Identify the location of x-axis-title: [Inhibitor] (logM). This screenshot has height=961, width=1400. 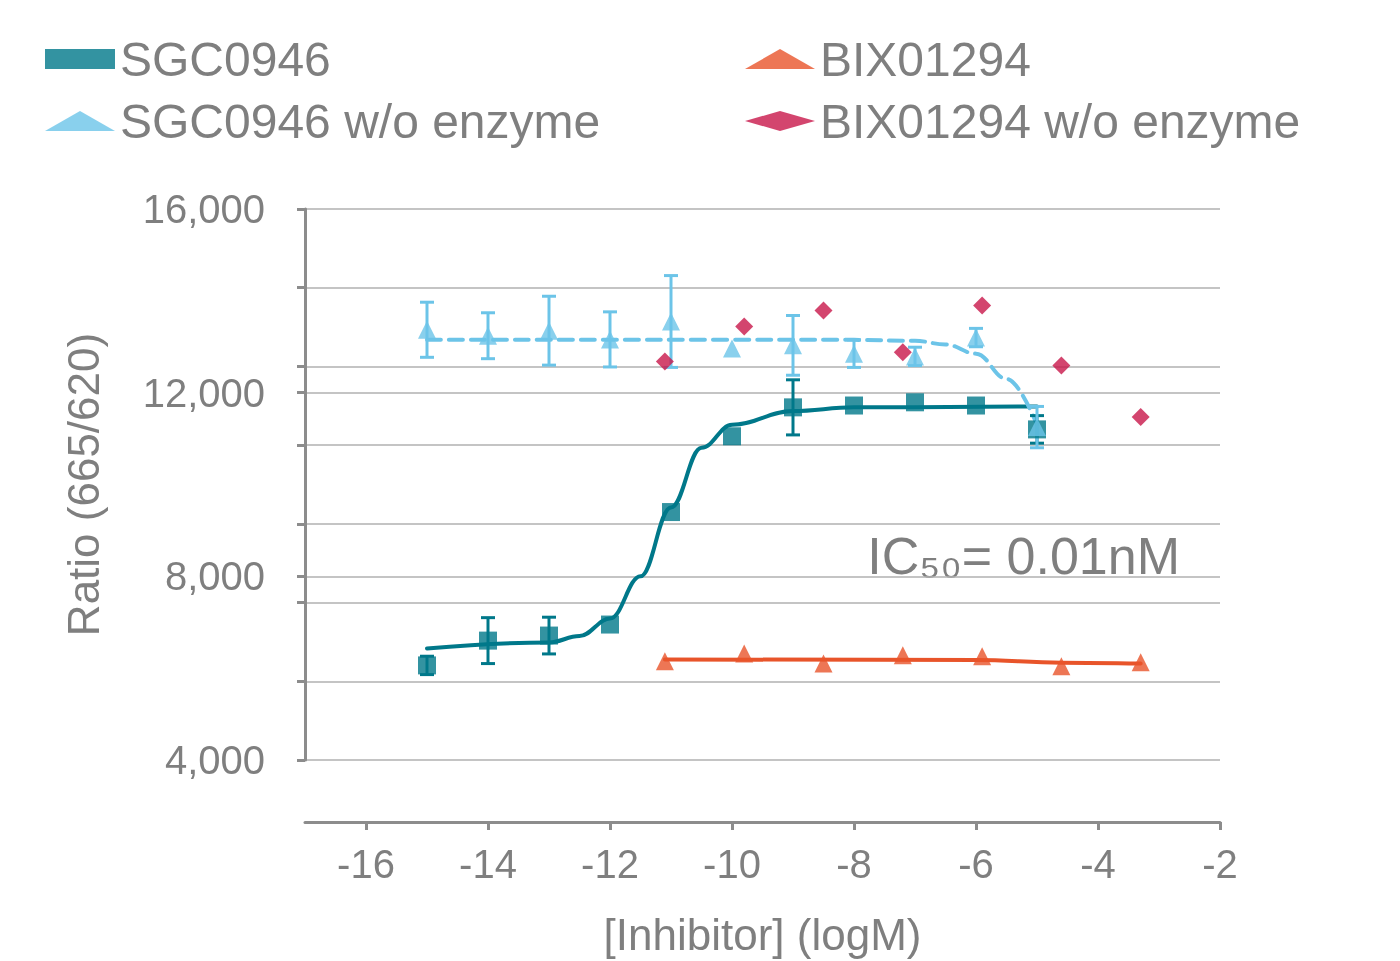
(762, 934).